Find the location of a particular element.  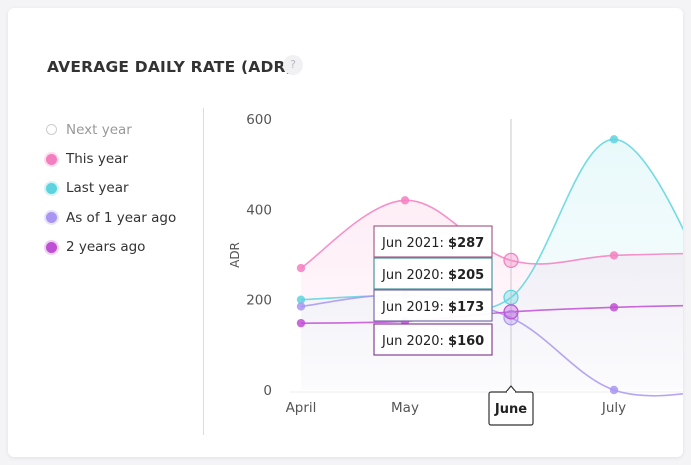

tooltip-value: $287 is located at coordinates (466, 243).